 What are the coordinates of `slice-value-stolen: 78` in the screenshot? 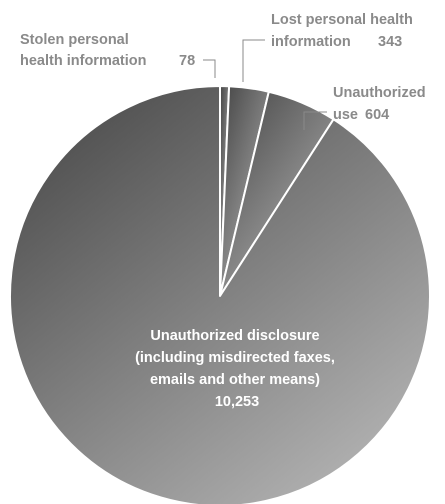 It's located at (187, 61).